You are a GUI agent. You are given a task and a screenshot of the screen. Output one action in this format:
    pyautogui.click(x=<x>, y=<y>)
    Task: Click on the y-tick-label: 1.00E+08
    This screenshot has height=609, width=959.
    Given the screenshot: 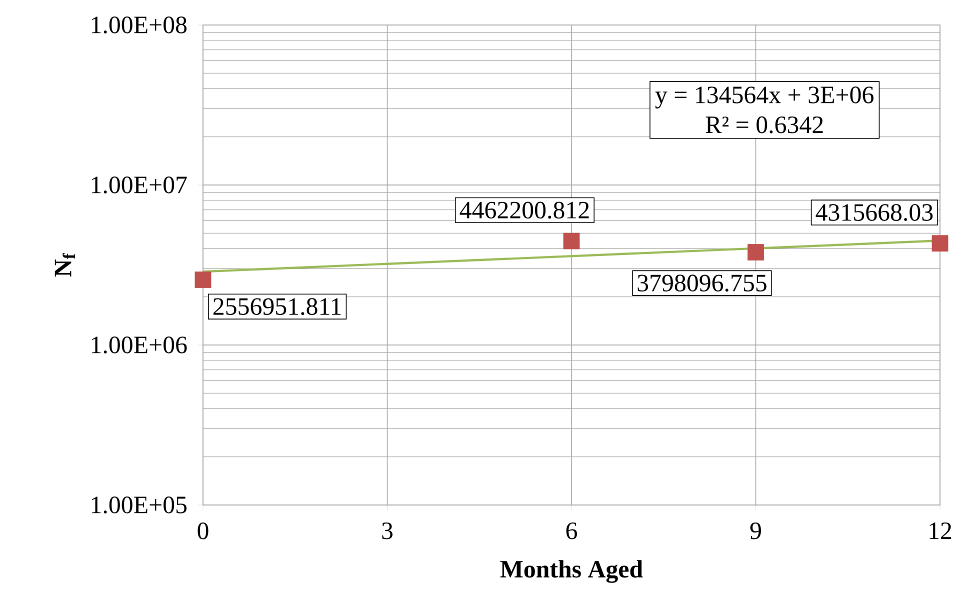 What is the action you would take?
    pyautogui.click(x=139, y=25)
    